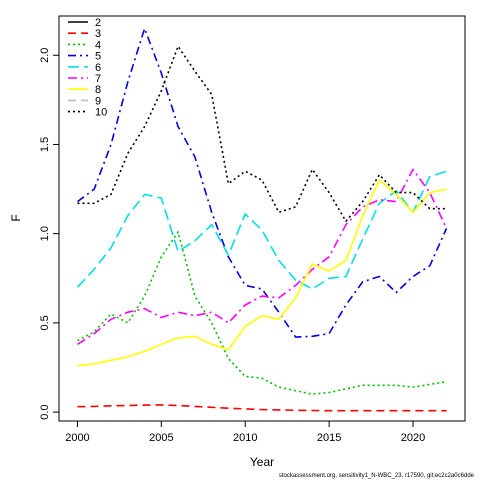 This screenshot has width=480, height=480. I want to click on y-tick-label: 1.5, so click(45, 144).